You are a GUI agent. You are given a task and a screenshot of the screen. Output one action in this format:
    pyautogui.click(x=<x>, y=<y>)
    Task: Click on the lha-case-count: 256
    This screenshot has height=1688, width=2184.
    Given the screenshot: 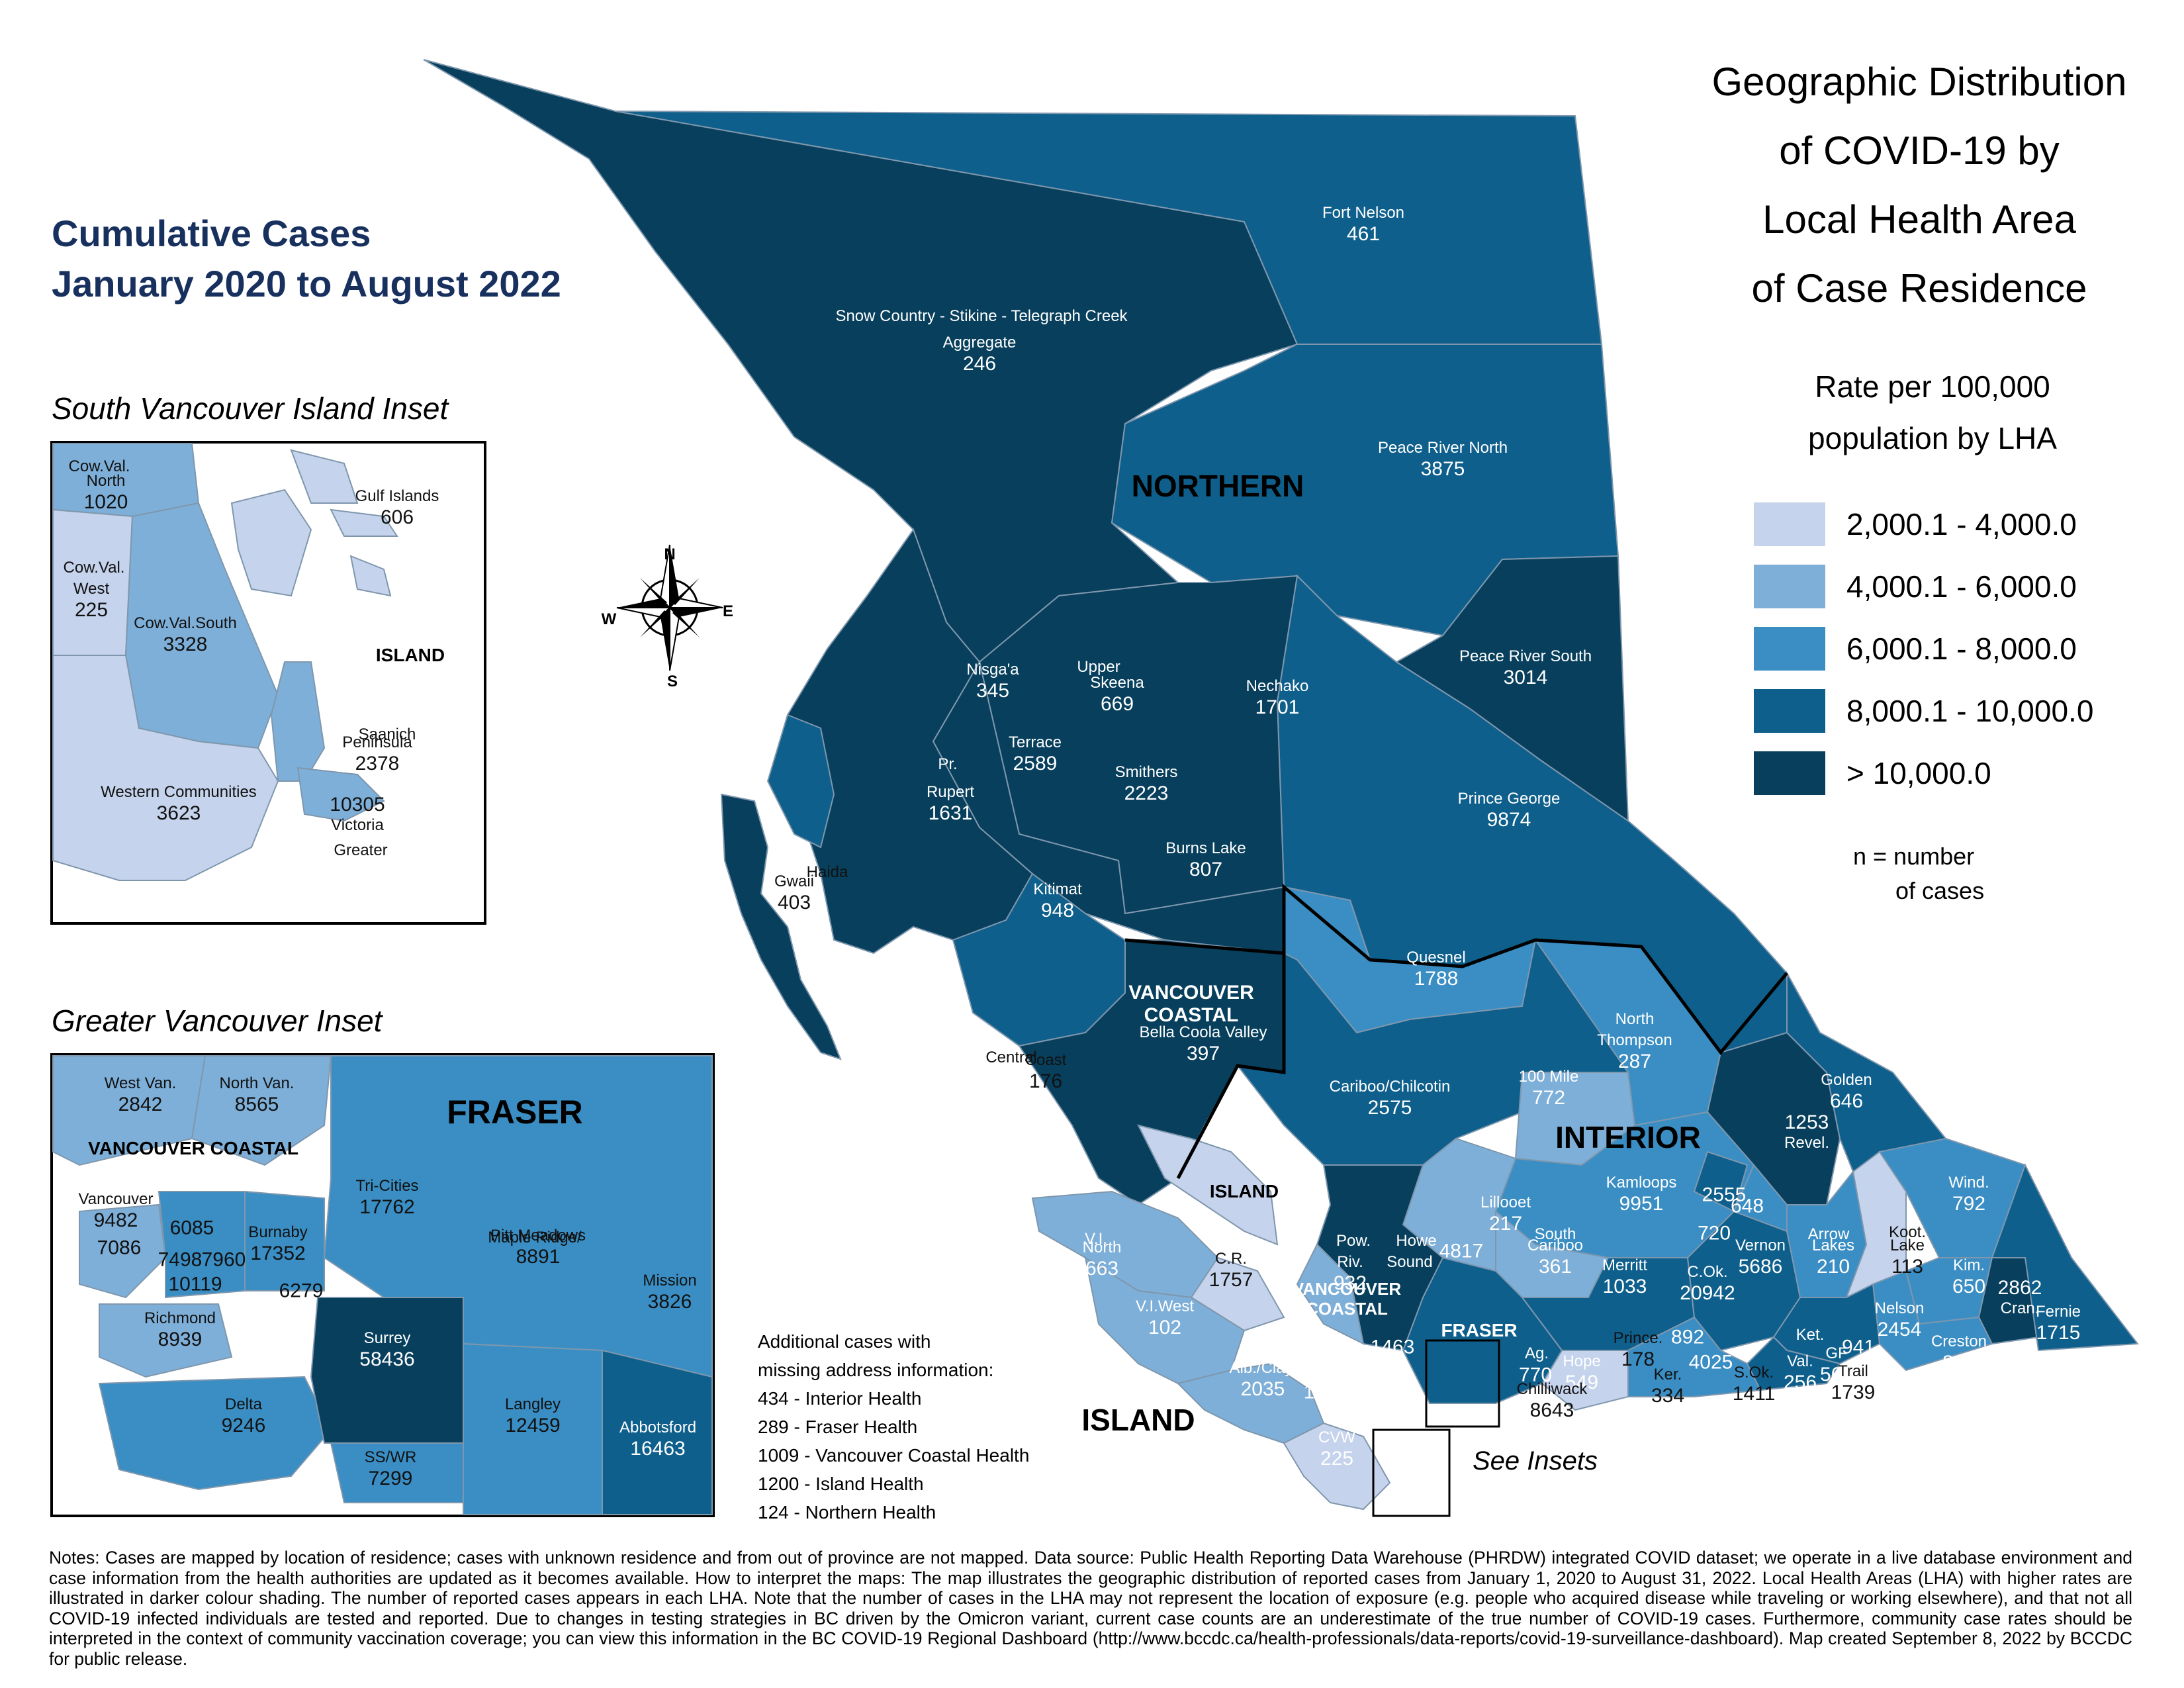 What is the action you would take?
    pyautogui.click(x=1800, y=1383)
    